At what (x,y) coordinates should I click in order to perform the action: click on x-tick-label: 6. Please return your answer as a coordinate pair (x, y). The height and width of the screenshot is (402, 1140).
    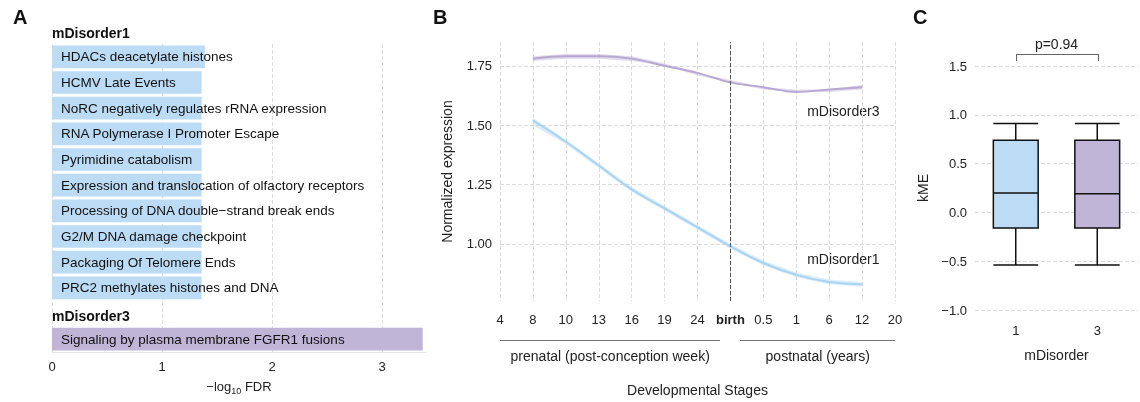
    Looking at the image, I should click on (829, 319).